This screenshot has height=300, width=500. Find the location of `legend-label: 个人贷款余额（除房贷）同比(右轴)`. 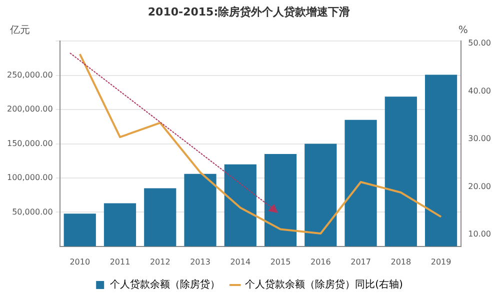

legend-label: 个人贷款余额（除房贷）同比(右轴) is located at coordinates (324, 284).